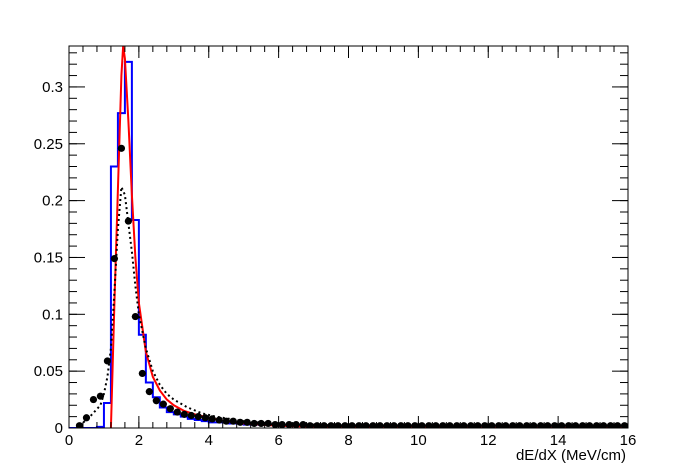  Describe the element at coordinates (488, 440) in the screenshot. I see `x-tick-label: 12` at that location.